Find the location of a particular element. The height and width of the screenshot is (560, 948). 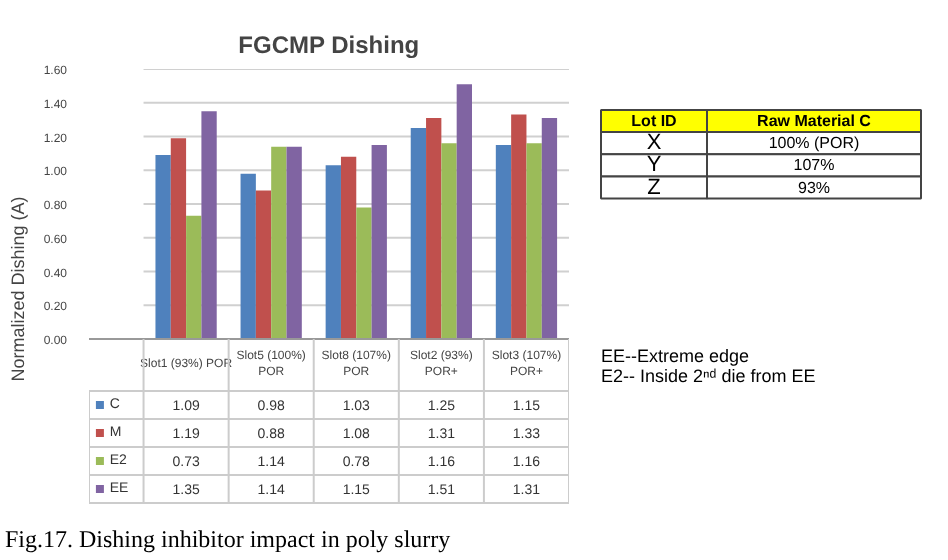

text: Z is located at coordinates (654, 187).